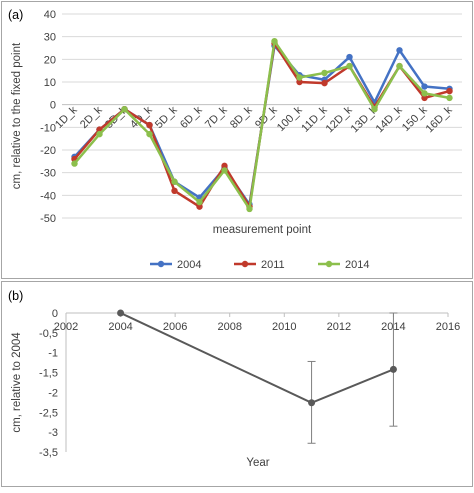  Describe the element at coordinates (48, 196) in the screenshot. I see `y-tick-label: -40` at that location.